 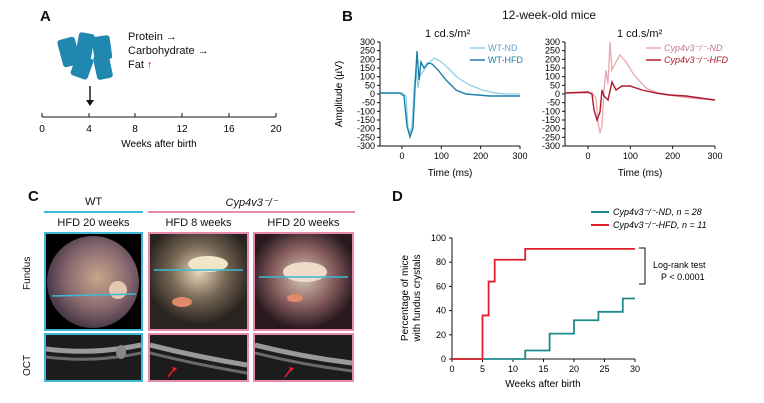 I want to click on d-xtick: 15, so click(x=543, y=369).